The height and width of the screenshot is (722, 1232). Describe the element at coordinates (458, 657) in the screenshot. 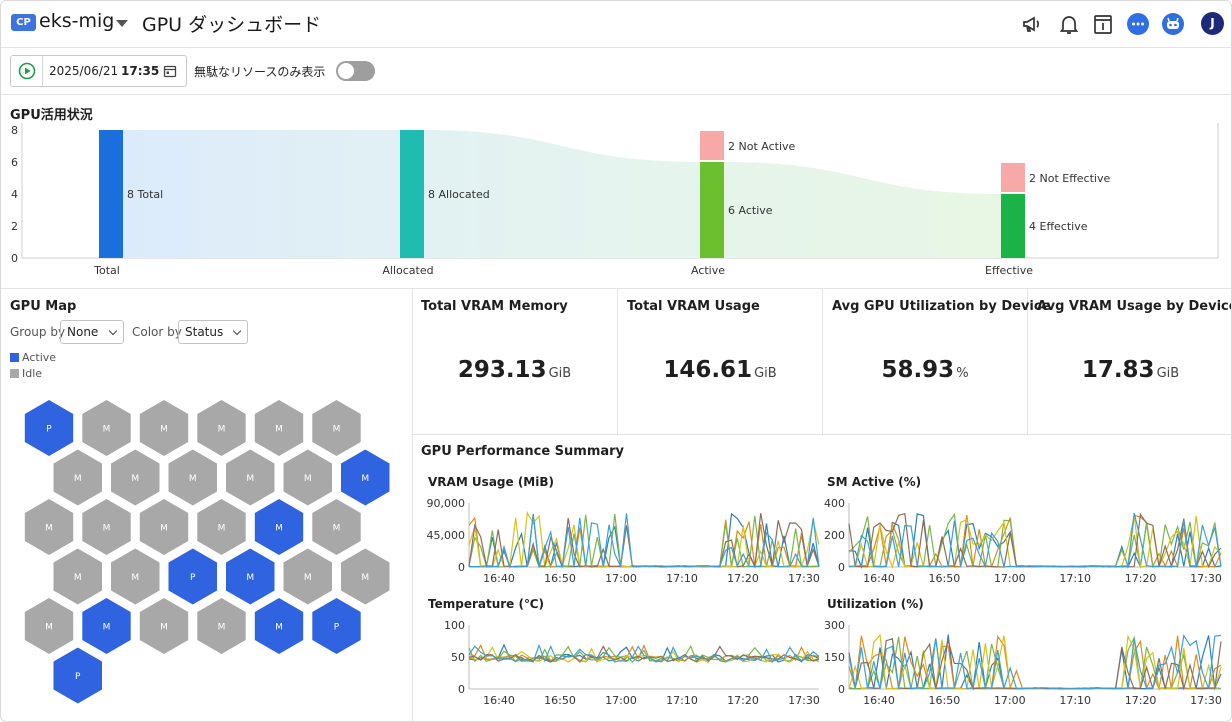

I see `y-tick-label: 50` at that location.